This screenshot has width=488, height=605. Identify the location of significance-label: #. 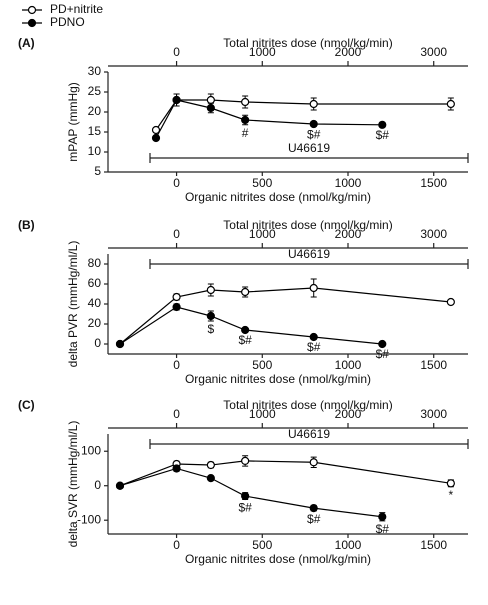
(245, 133).